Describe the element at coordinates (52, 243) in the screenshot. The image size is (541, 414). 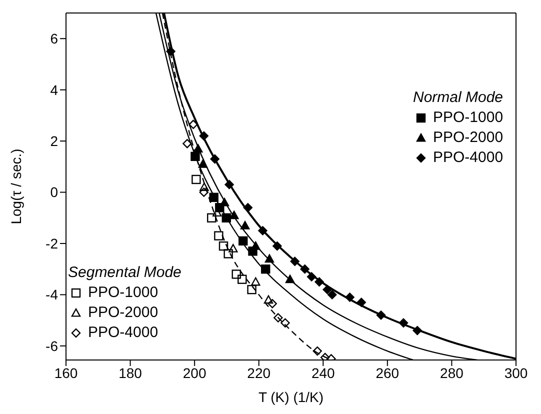
I see `y-tick-label: -2` at that location.